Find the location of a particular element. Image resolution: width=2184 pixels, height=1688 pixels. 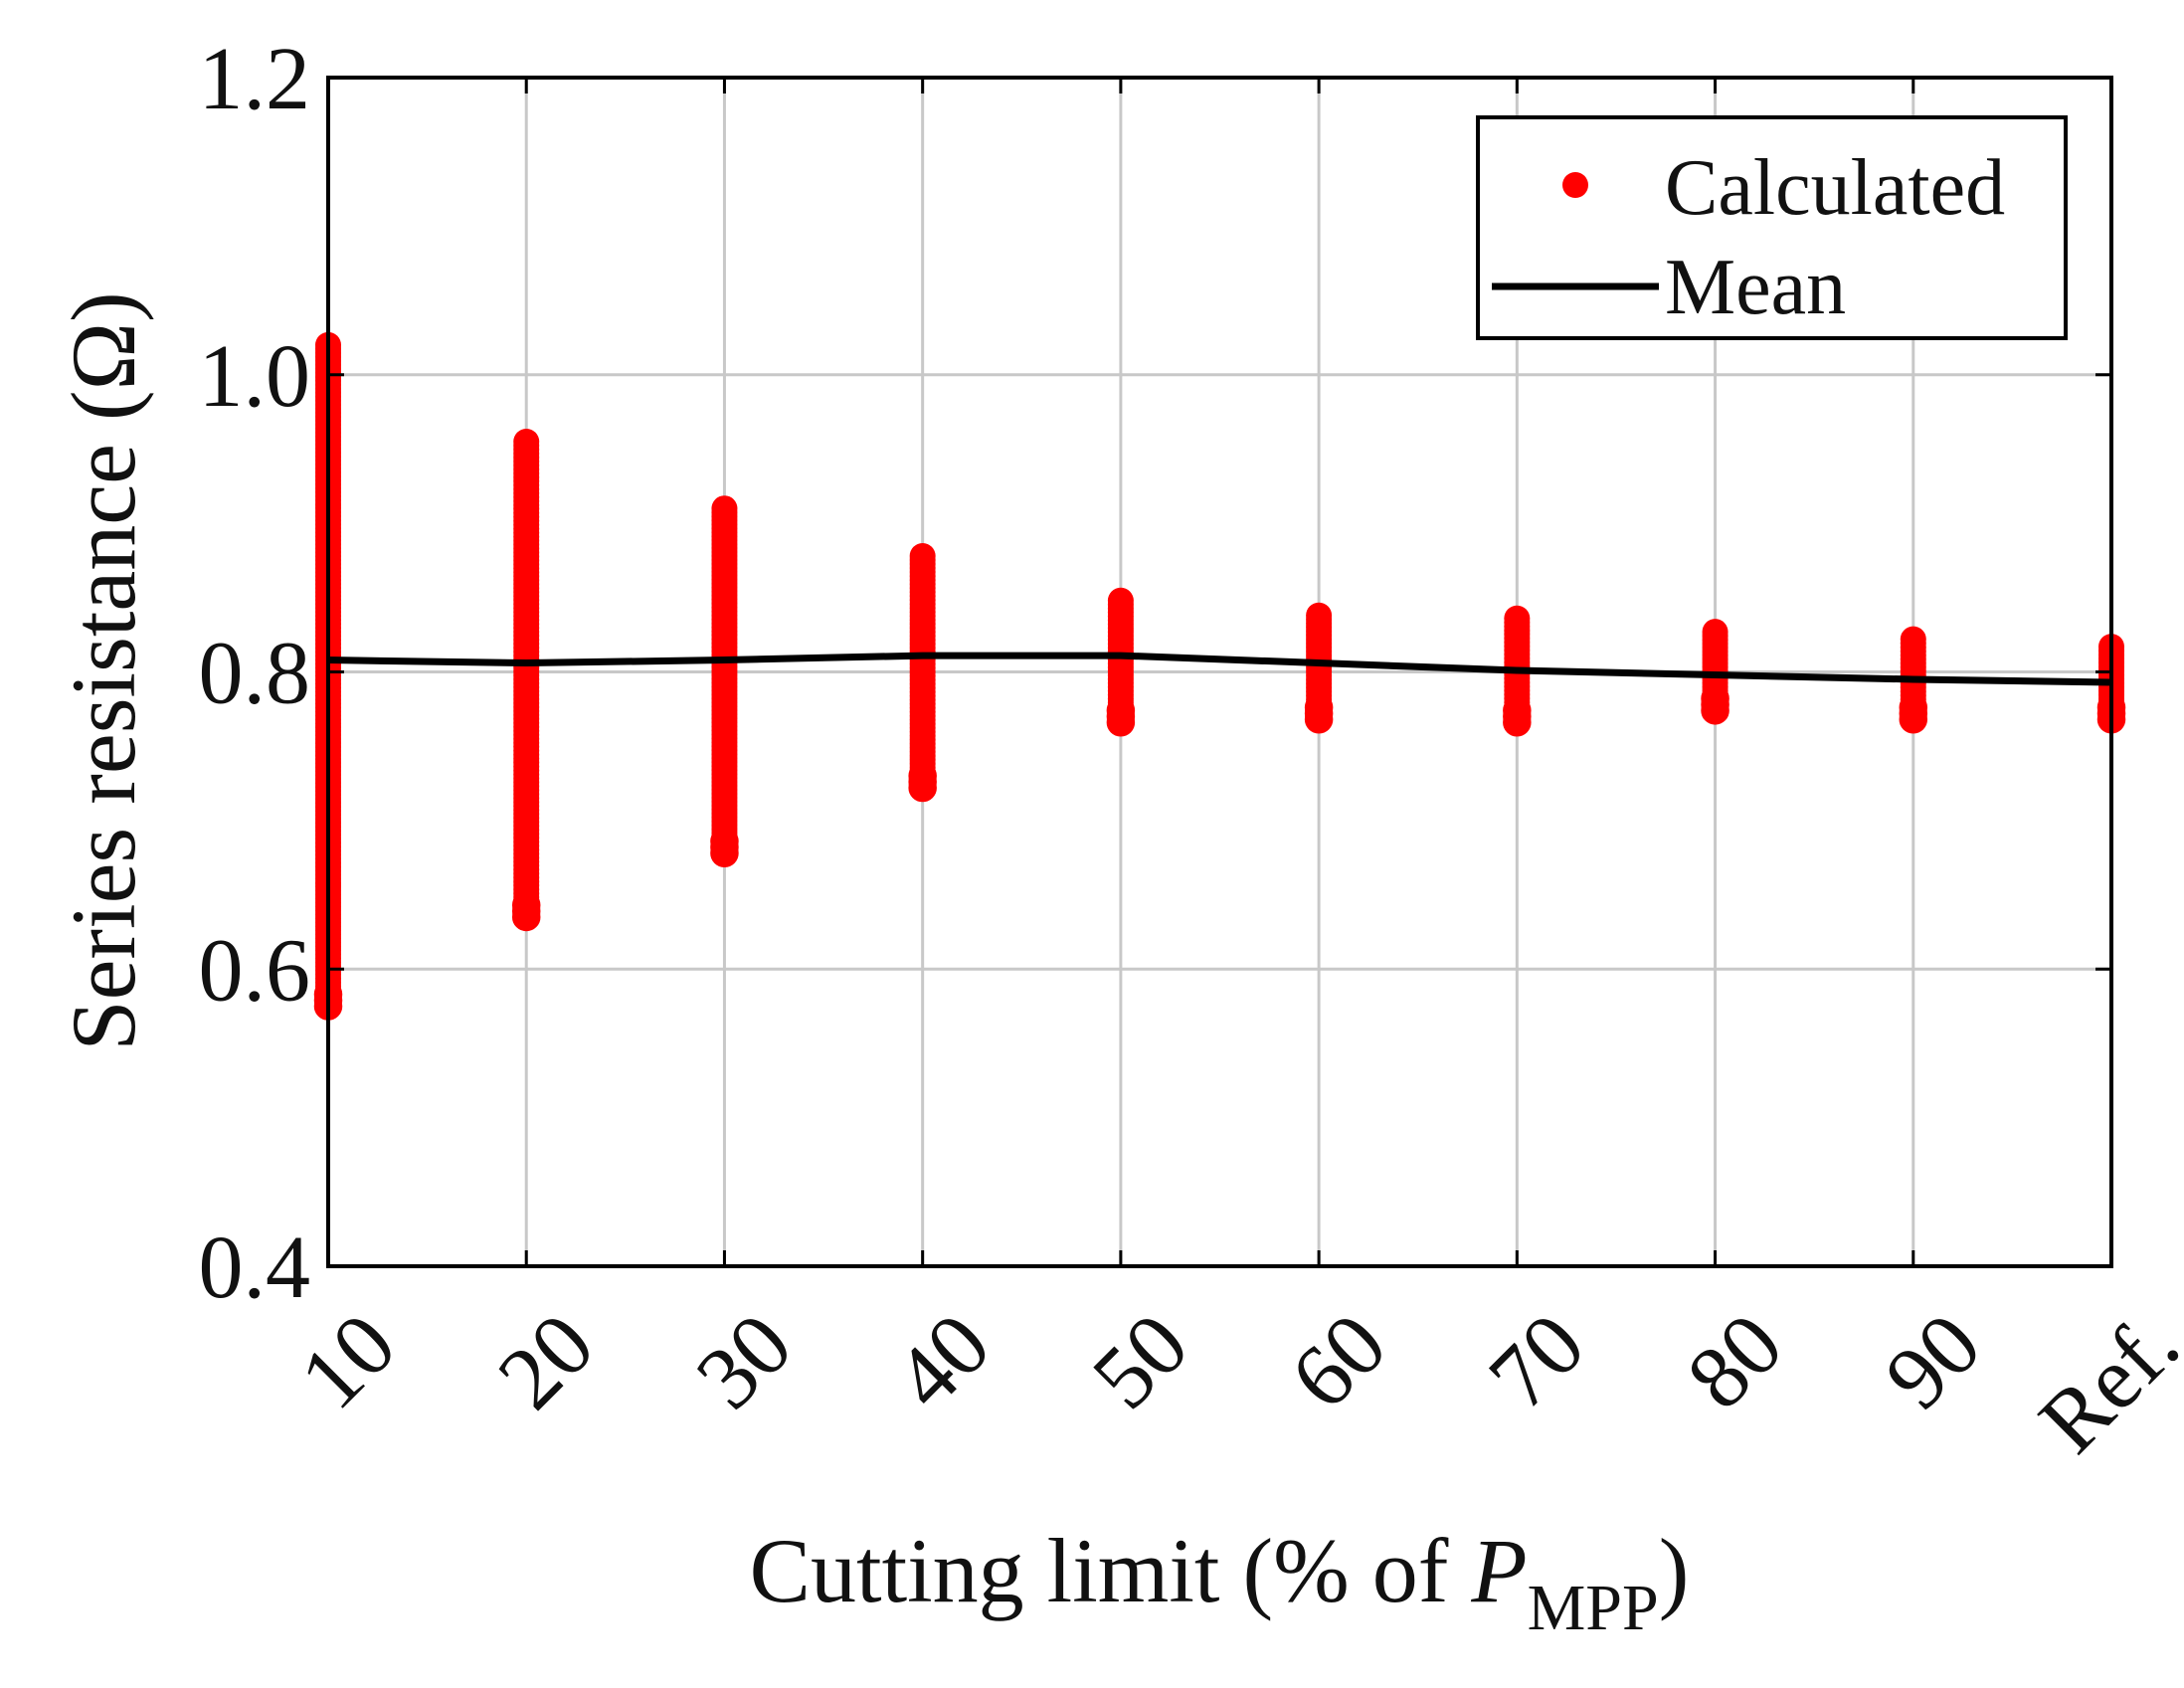

x-tick-label: Ref. is located at coordinates (2102, 1383).